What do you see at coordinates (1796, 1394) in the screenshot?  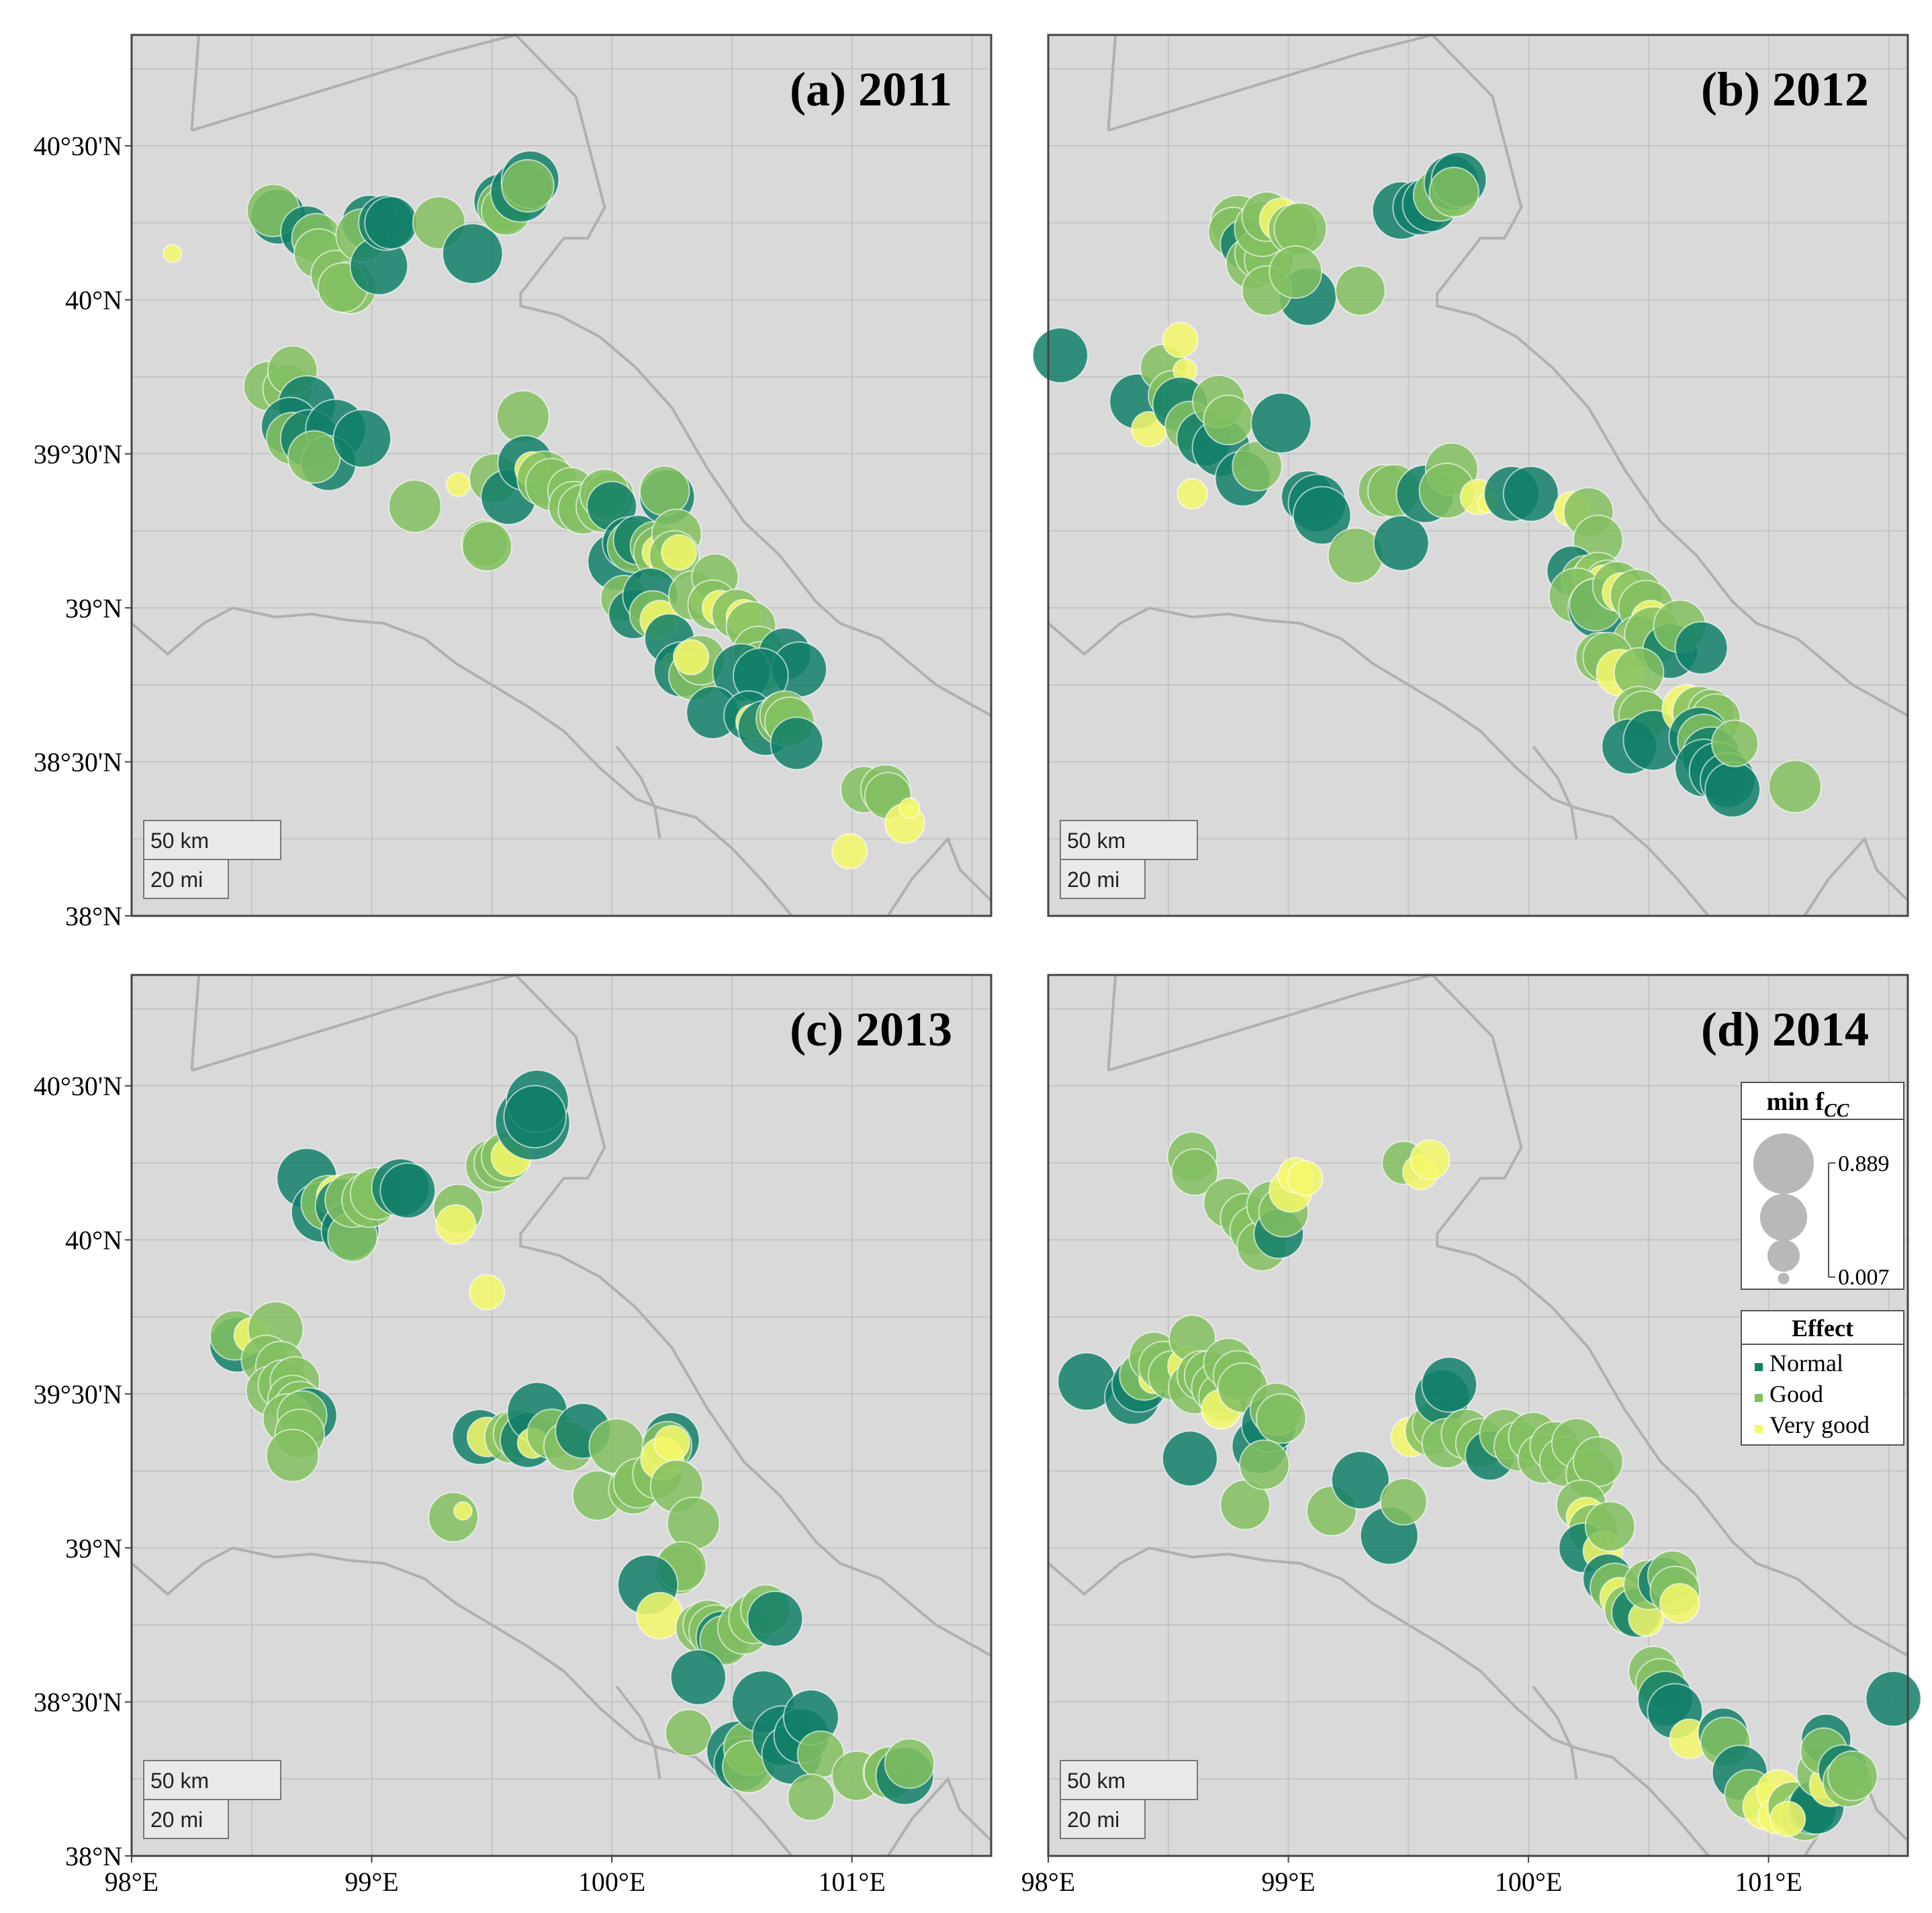 I see `effect-legend-label: Good` at bounding box center [1796, 1394].